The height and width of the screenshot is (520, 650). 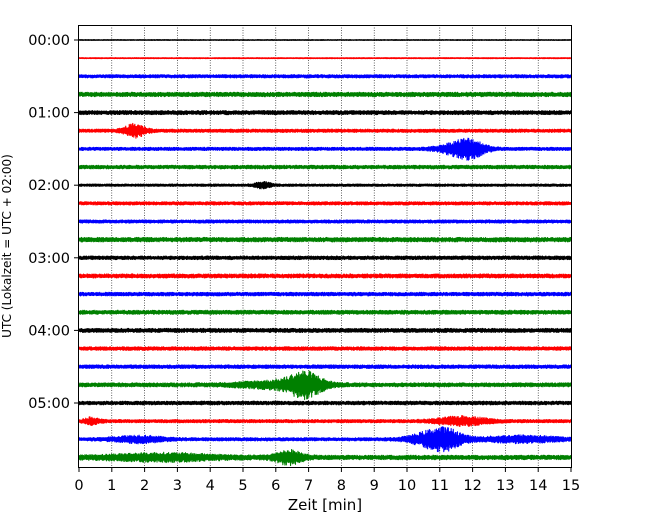 What do you see at coordinates (275, 486) in the screenshot?
I see `x-tick-label: 6` at bounding box center [275, 486].